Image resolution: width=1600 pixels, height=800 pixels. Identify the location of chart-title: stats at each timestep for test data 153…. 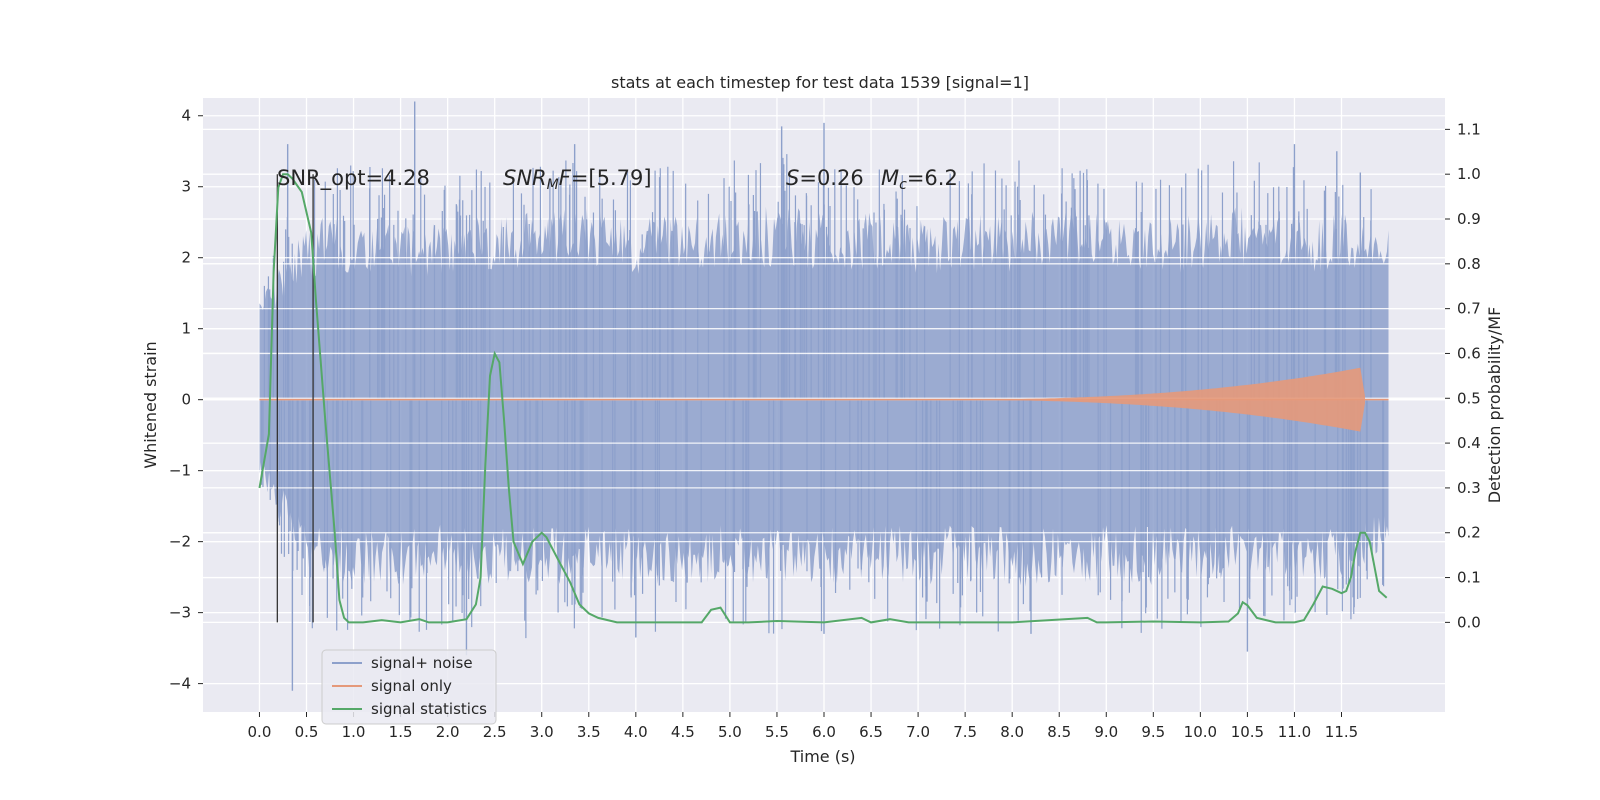
(820, 82).